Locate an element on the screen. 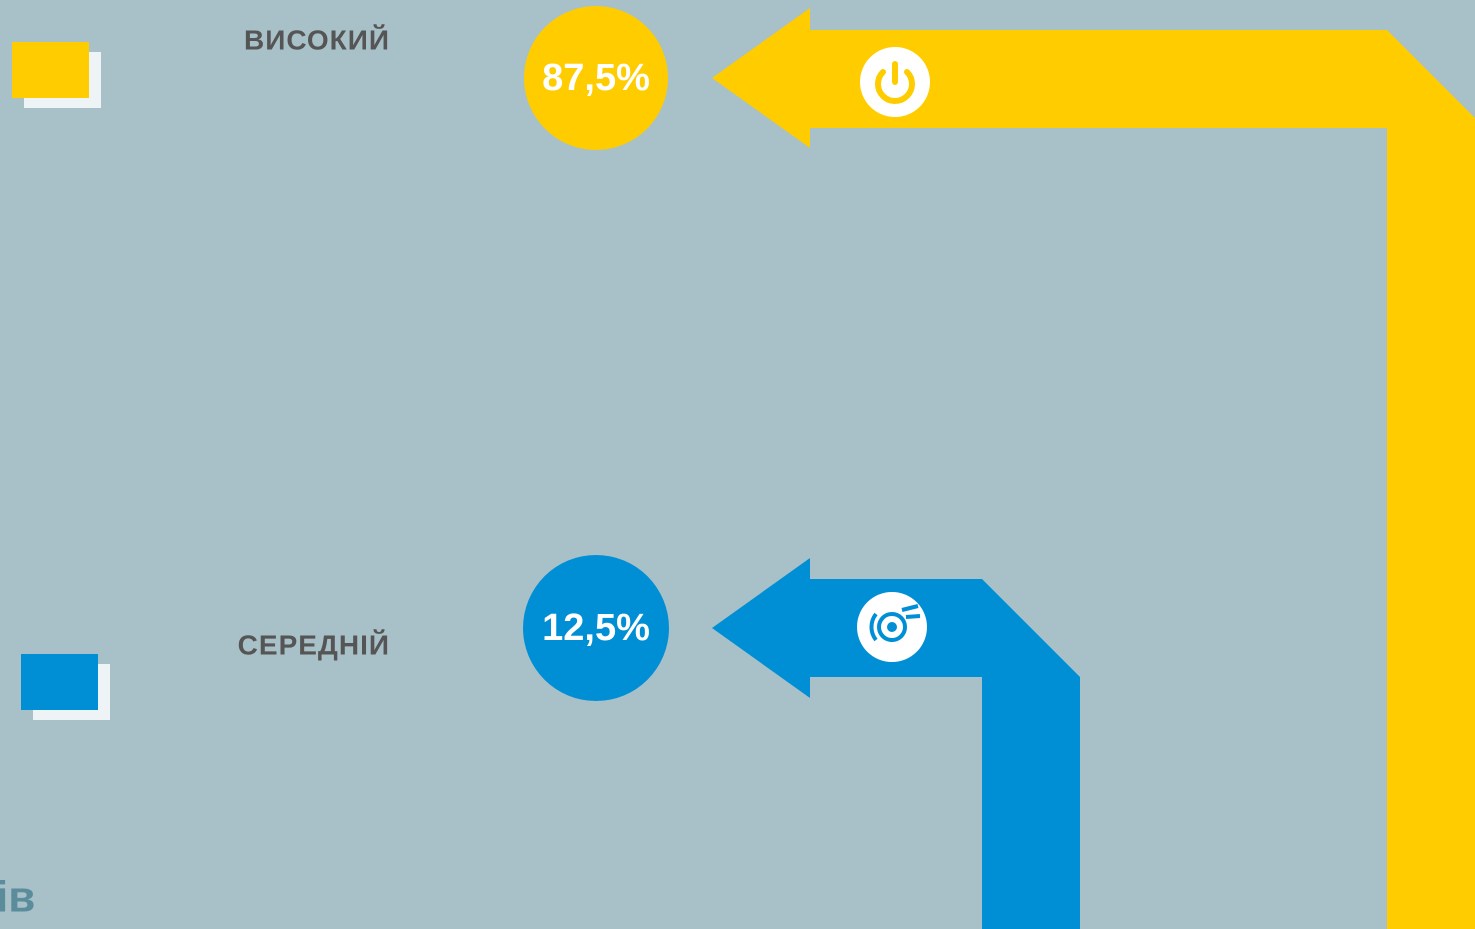  percent-label: 12,5% is located at coordinates (596, 628).